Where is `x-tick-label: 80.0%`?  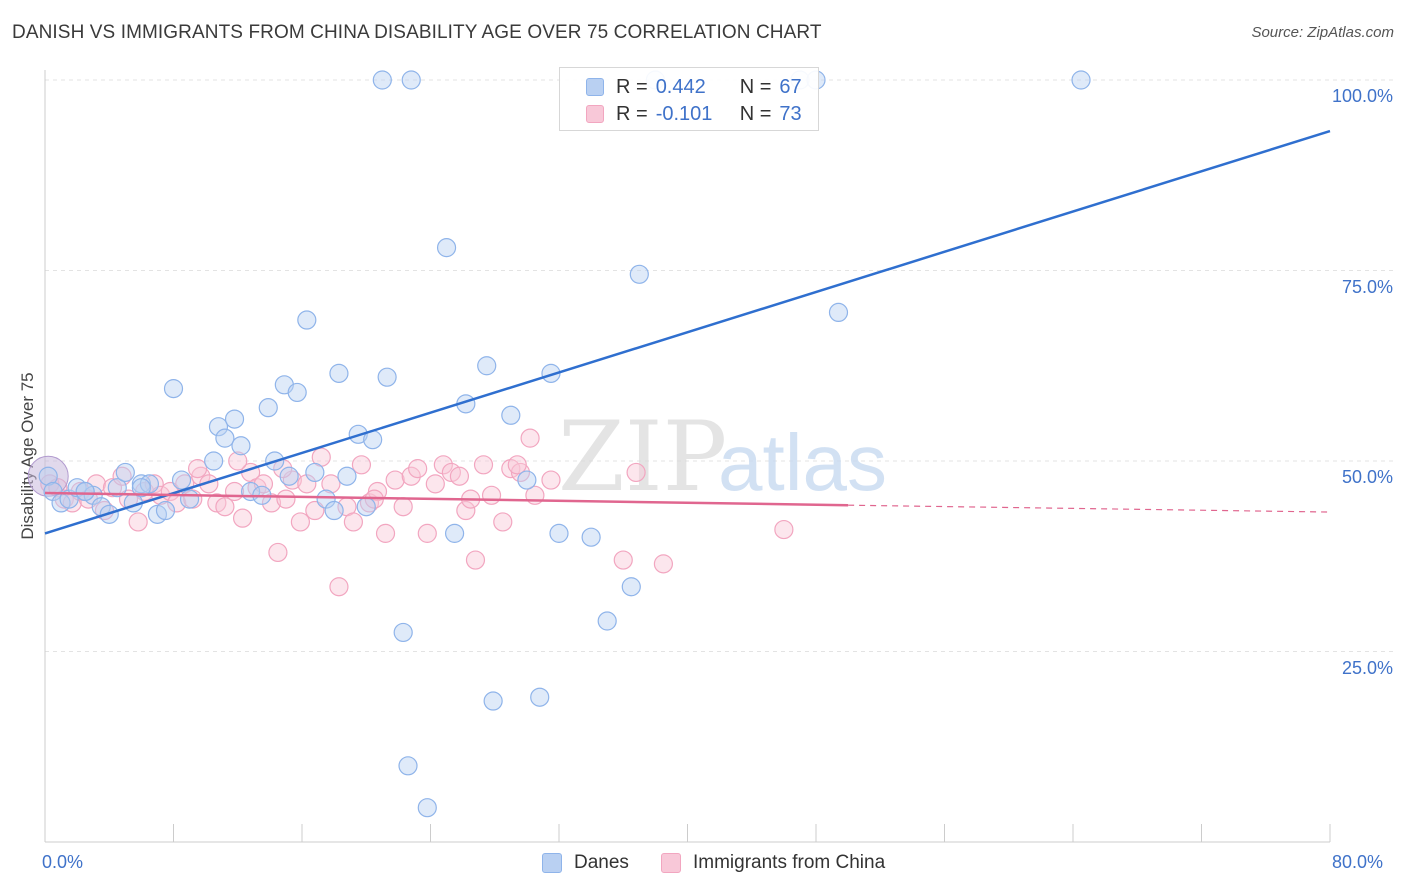 x-tick-label: 80.0% is located at coordinates (1358, 862).